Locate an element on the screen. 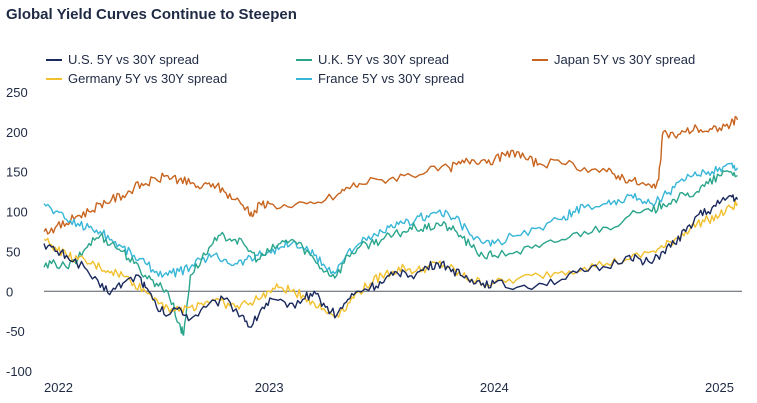 The width and height of the screenshot is (757, 403). legend-label-uk: U.K. 5Y vs 30Y spread is located at coordinates (384, 59).